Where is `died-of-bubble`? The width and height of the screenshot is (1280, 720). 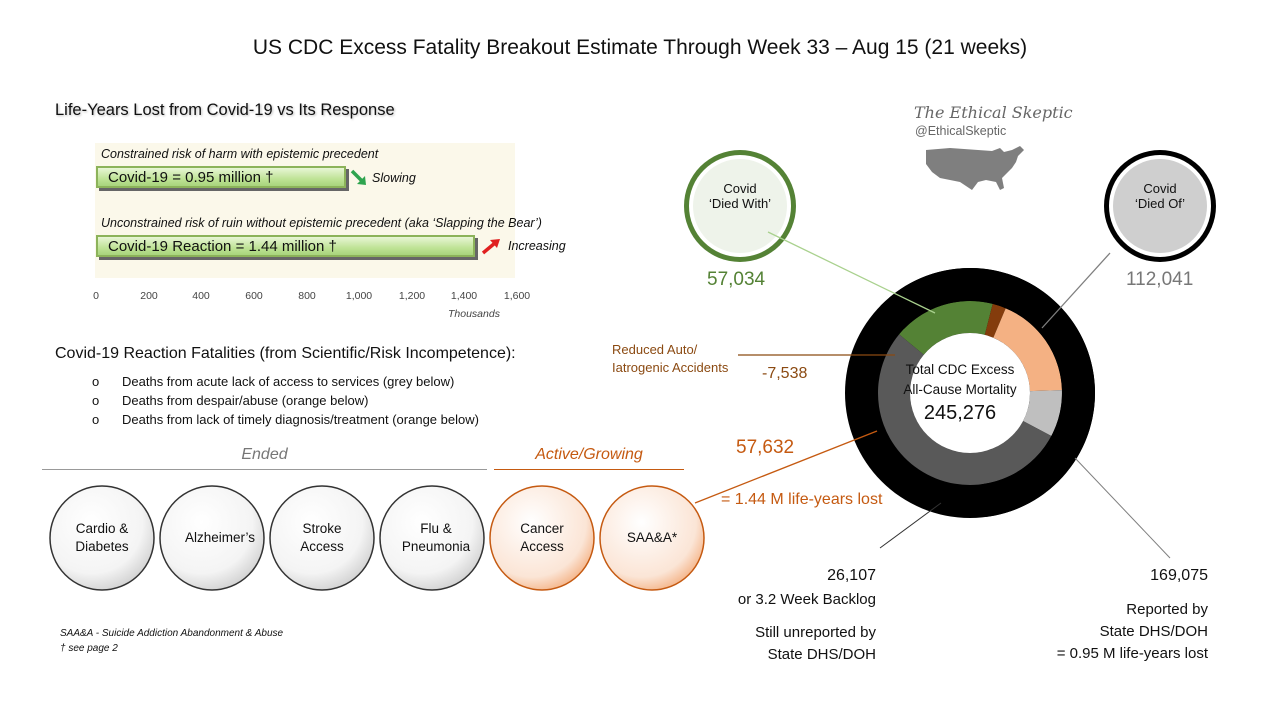 died-of-bubble is located at coordinates (1160, 206).